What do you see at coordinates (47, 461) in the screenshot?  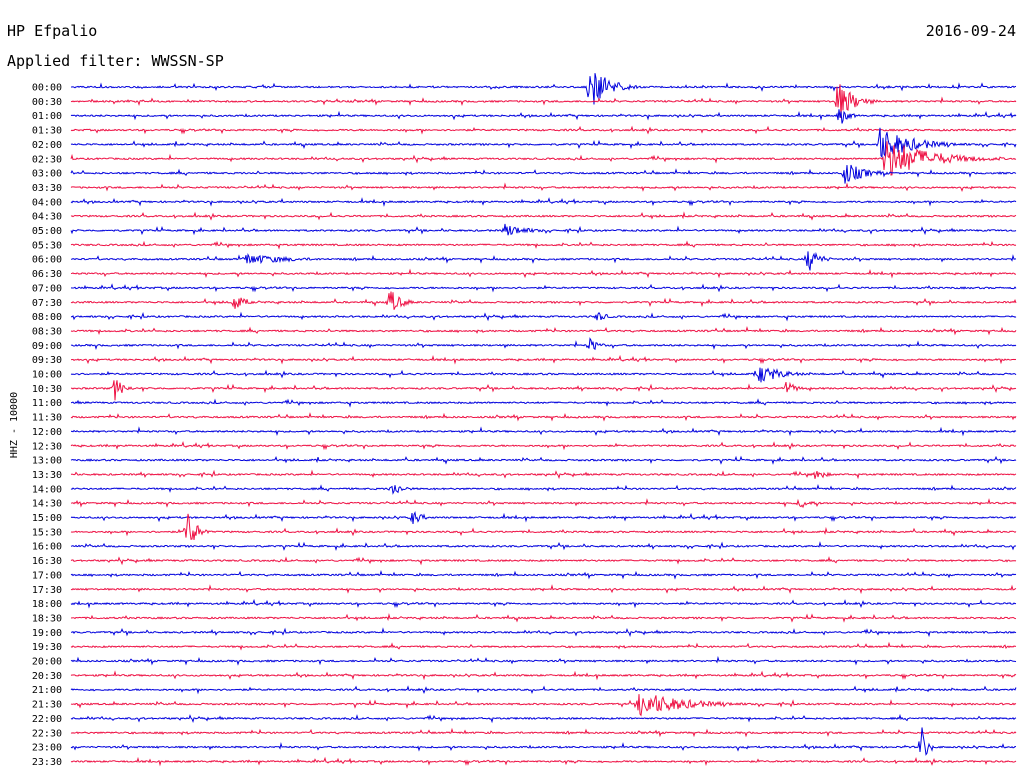 I see `time-tick-label: 13:00` at bounding box center [47, 461].